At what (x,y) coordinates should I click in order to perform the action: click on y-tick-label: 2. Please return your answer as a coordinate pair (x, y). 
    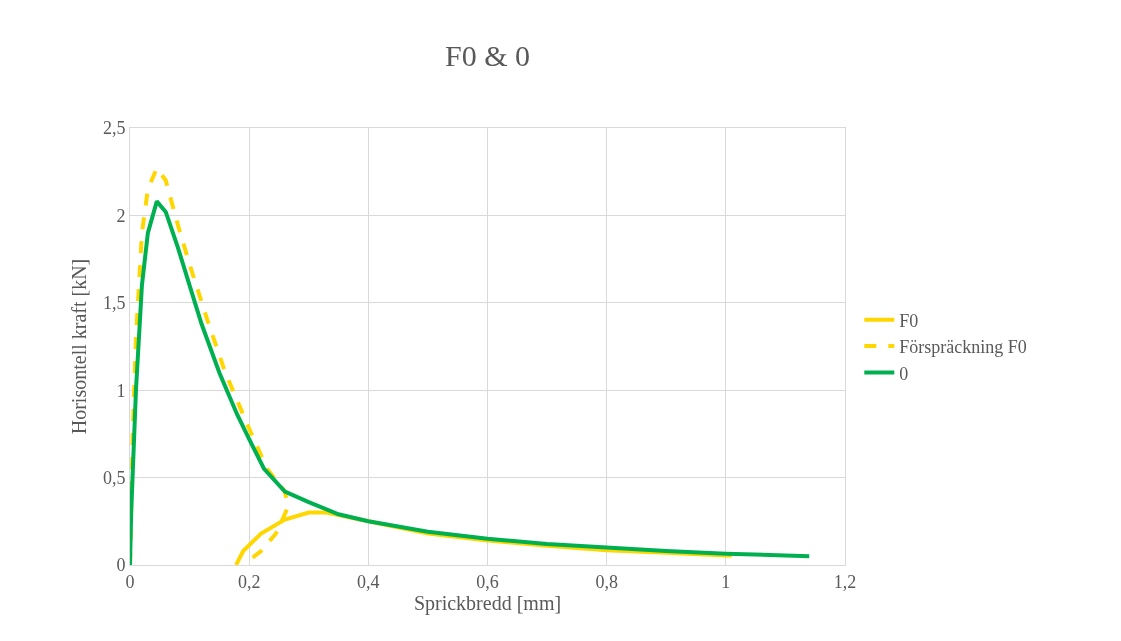
    Looking at the image, I should click on (121, 215).